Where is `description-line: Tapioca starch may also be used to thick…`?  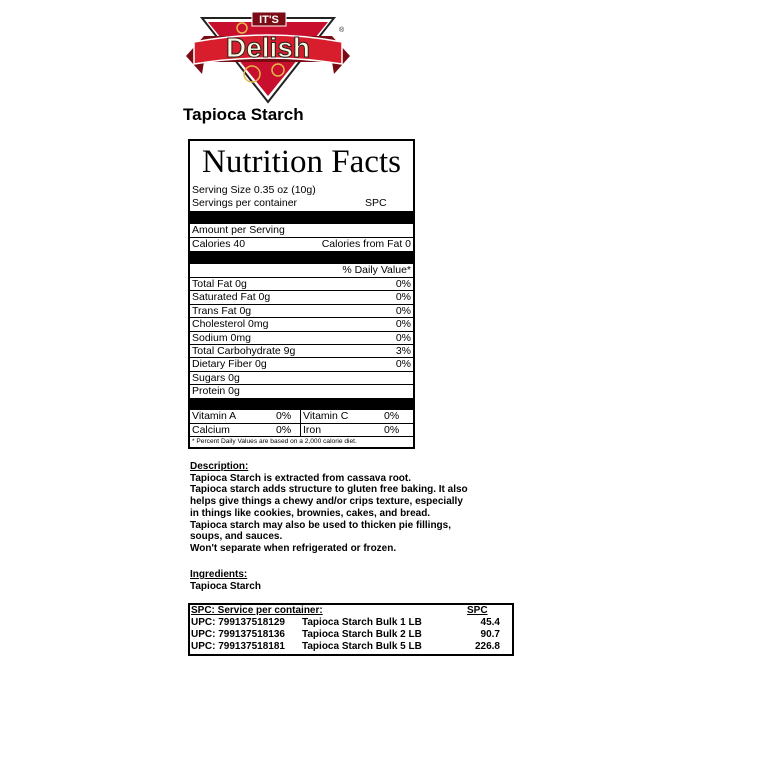 description-line: Tapioca starch may also be used to thick… is located at coordinates (320, 525).